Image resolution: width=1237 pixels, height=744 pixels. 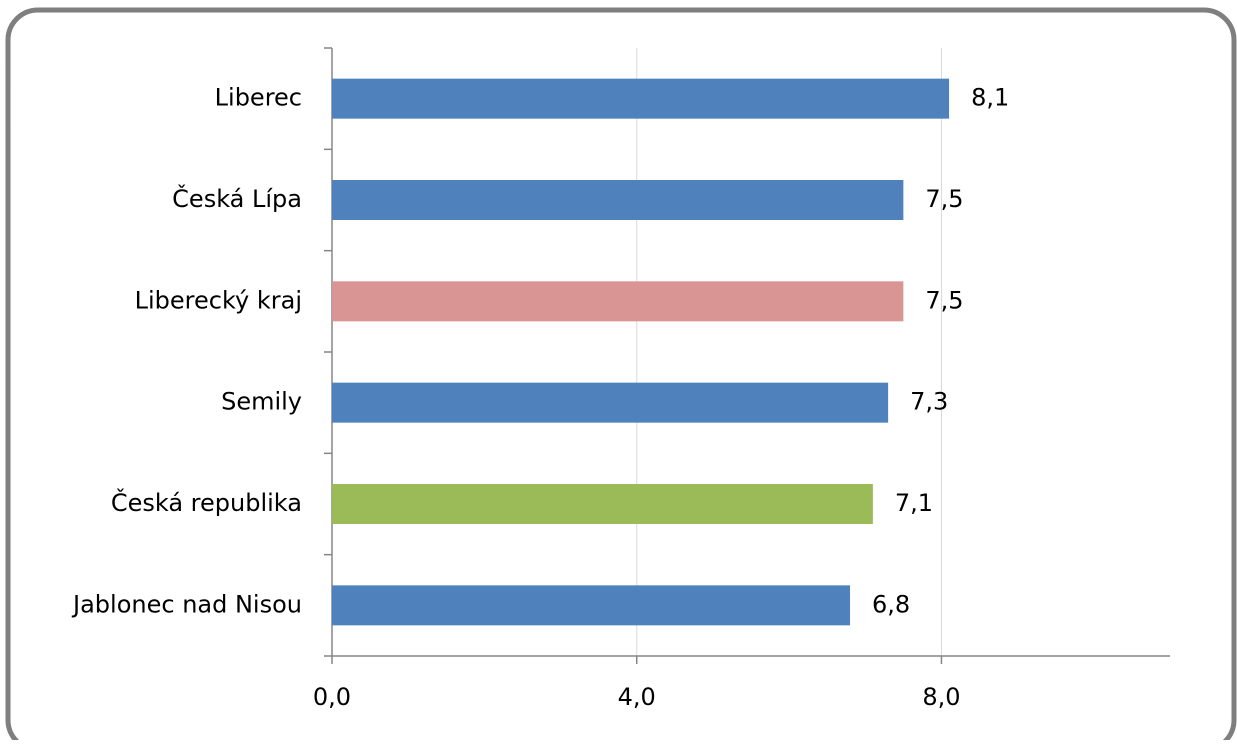 I want to click on y-tick-label: Semily, so click(x=261, y=402).